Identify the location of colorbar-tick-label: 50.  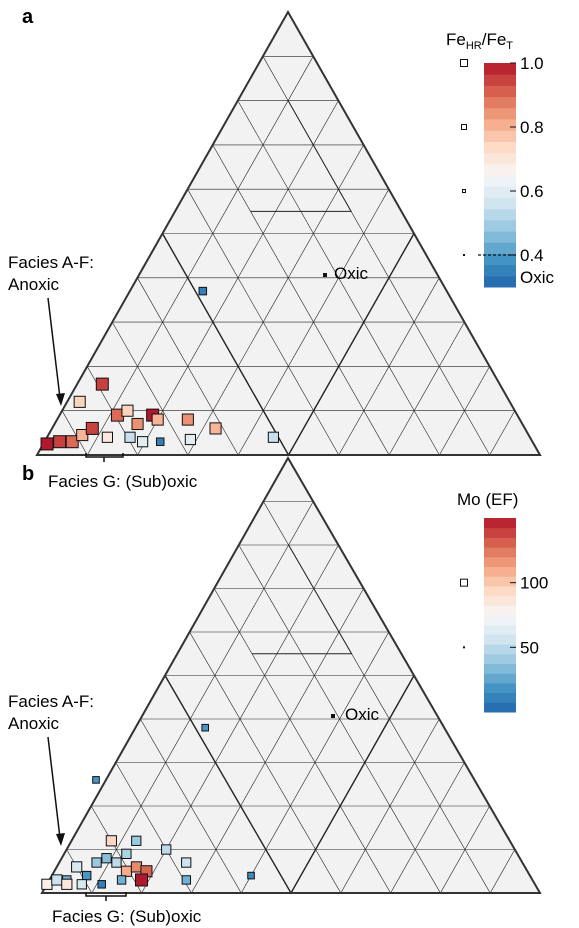
(529, 647).